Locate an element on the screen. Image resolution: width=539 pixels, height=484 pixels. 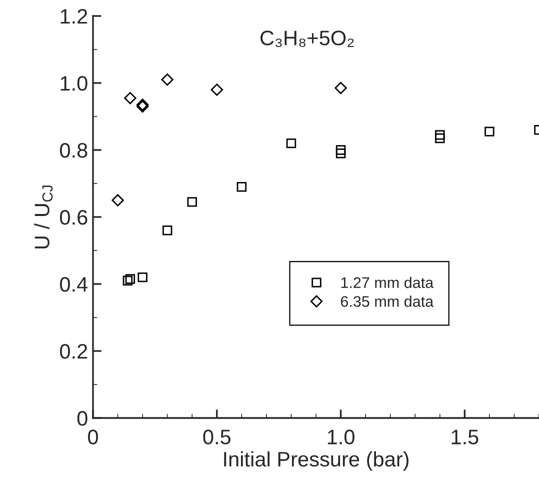
y-tick-label: 1.0 is located at coordinates (74, 83).